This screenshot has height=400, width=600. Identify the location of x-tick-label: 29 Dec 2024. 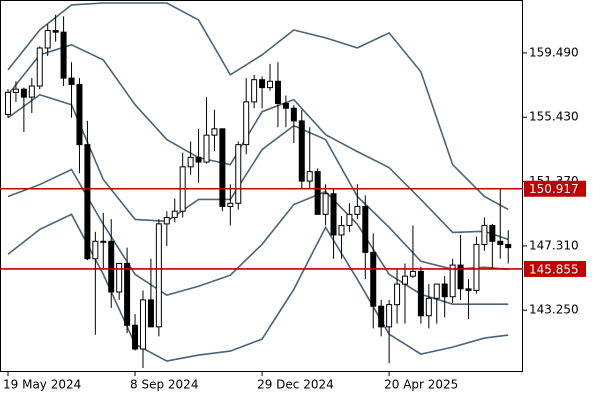
(295, 385).